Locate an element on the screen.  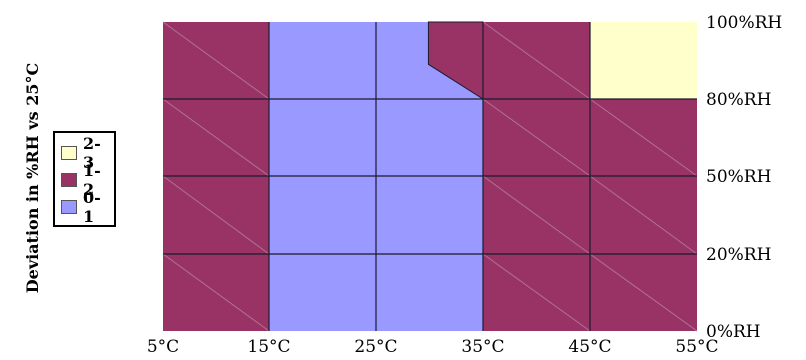
cell-r1-c0-diagonal is located at coordinates (216, 137).